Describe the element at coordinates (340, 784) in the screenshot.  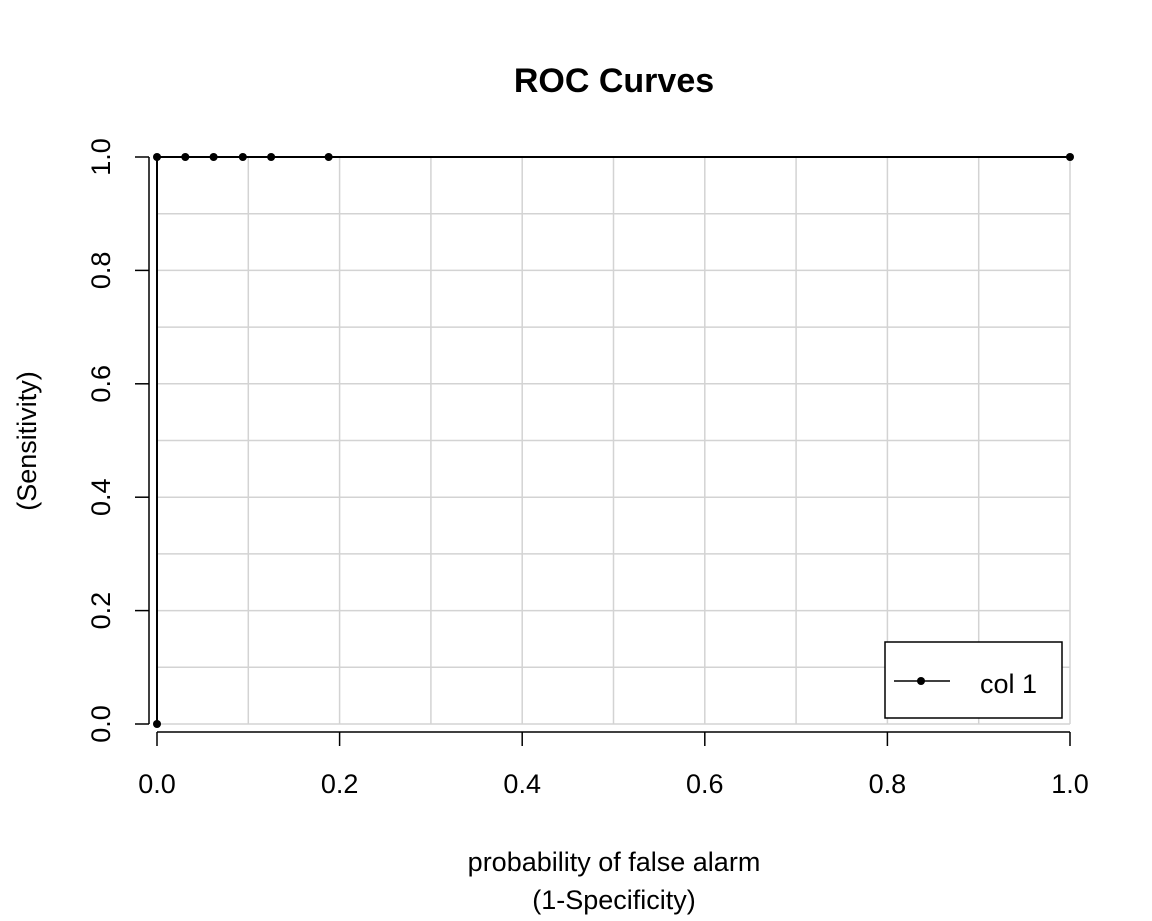
I see `x-tick-label: 0.2` at that location.